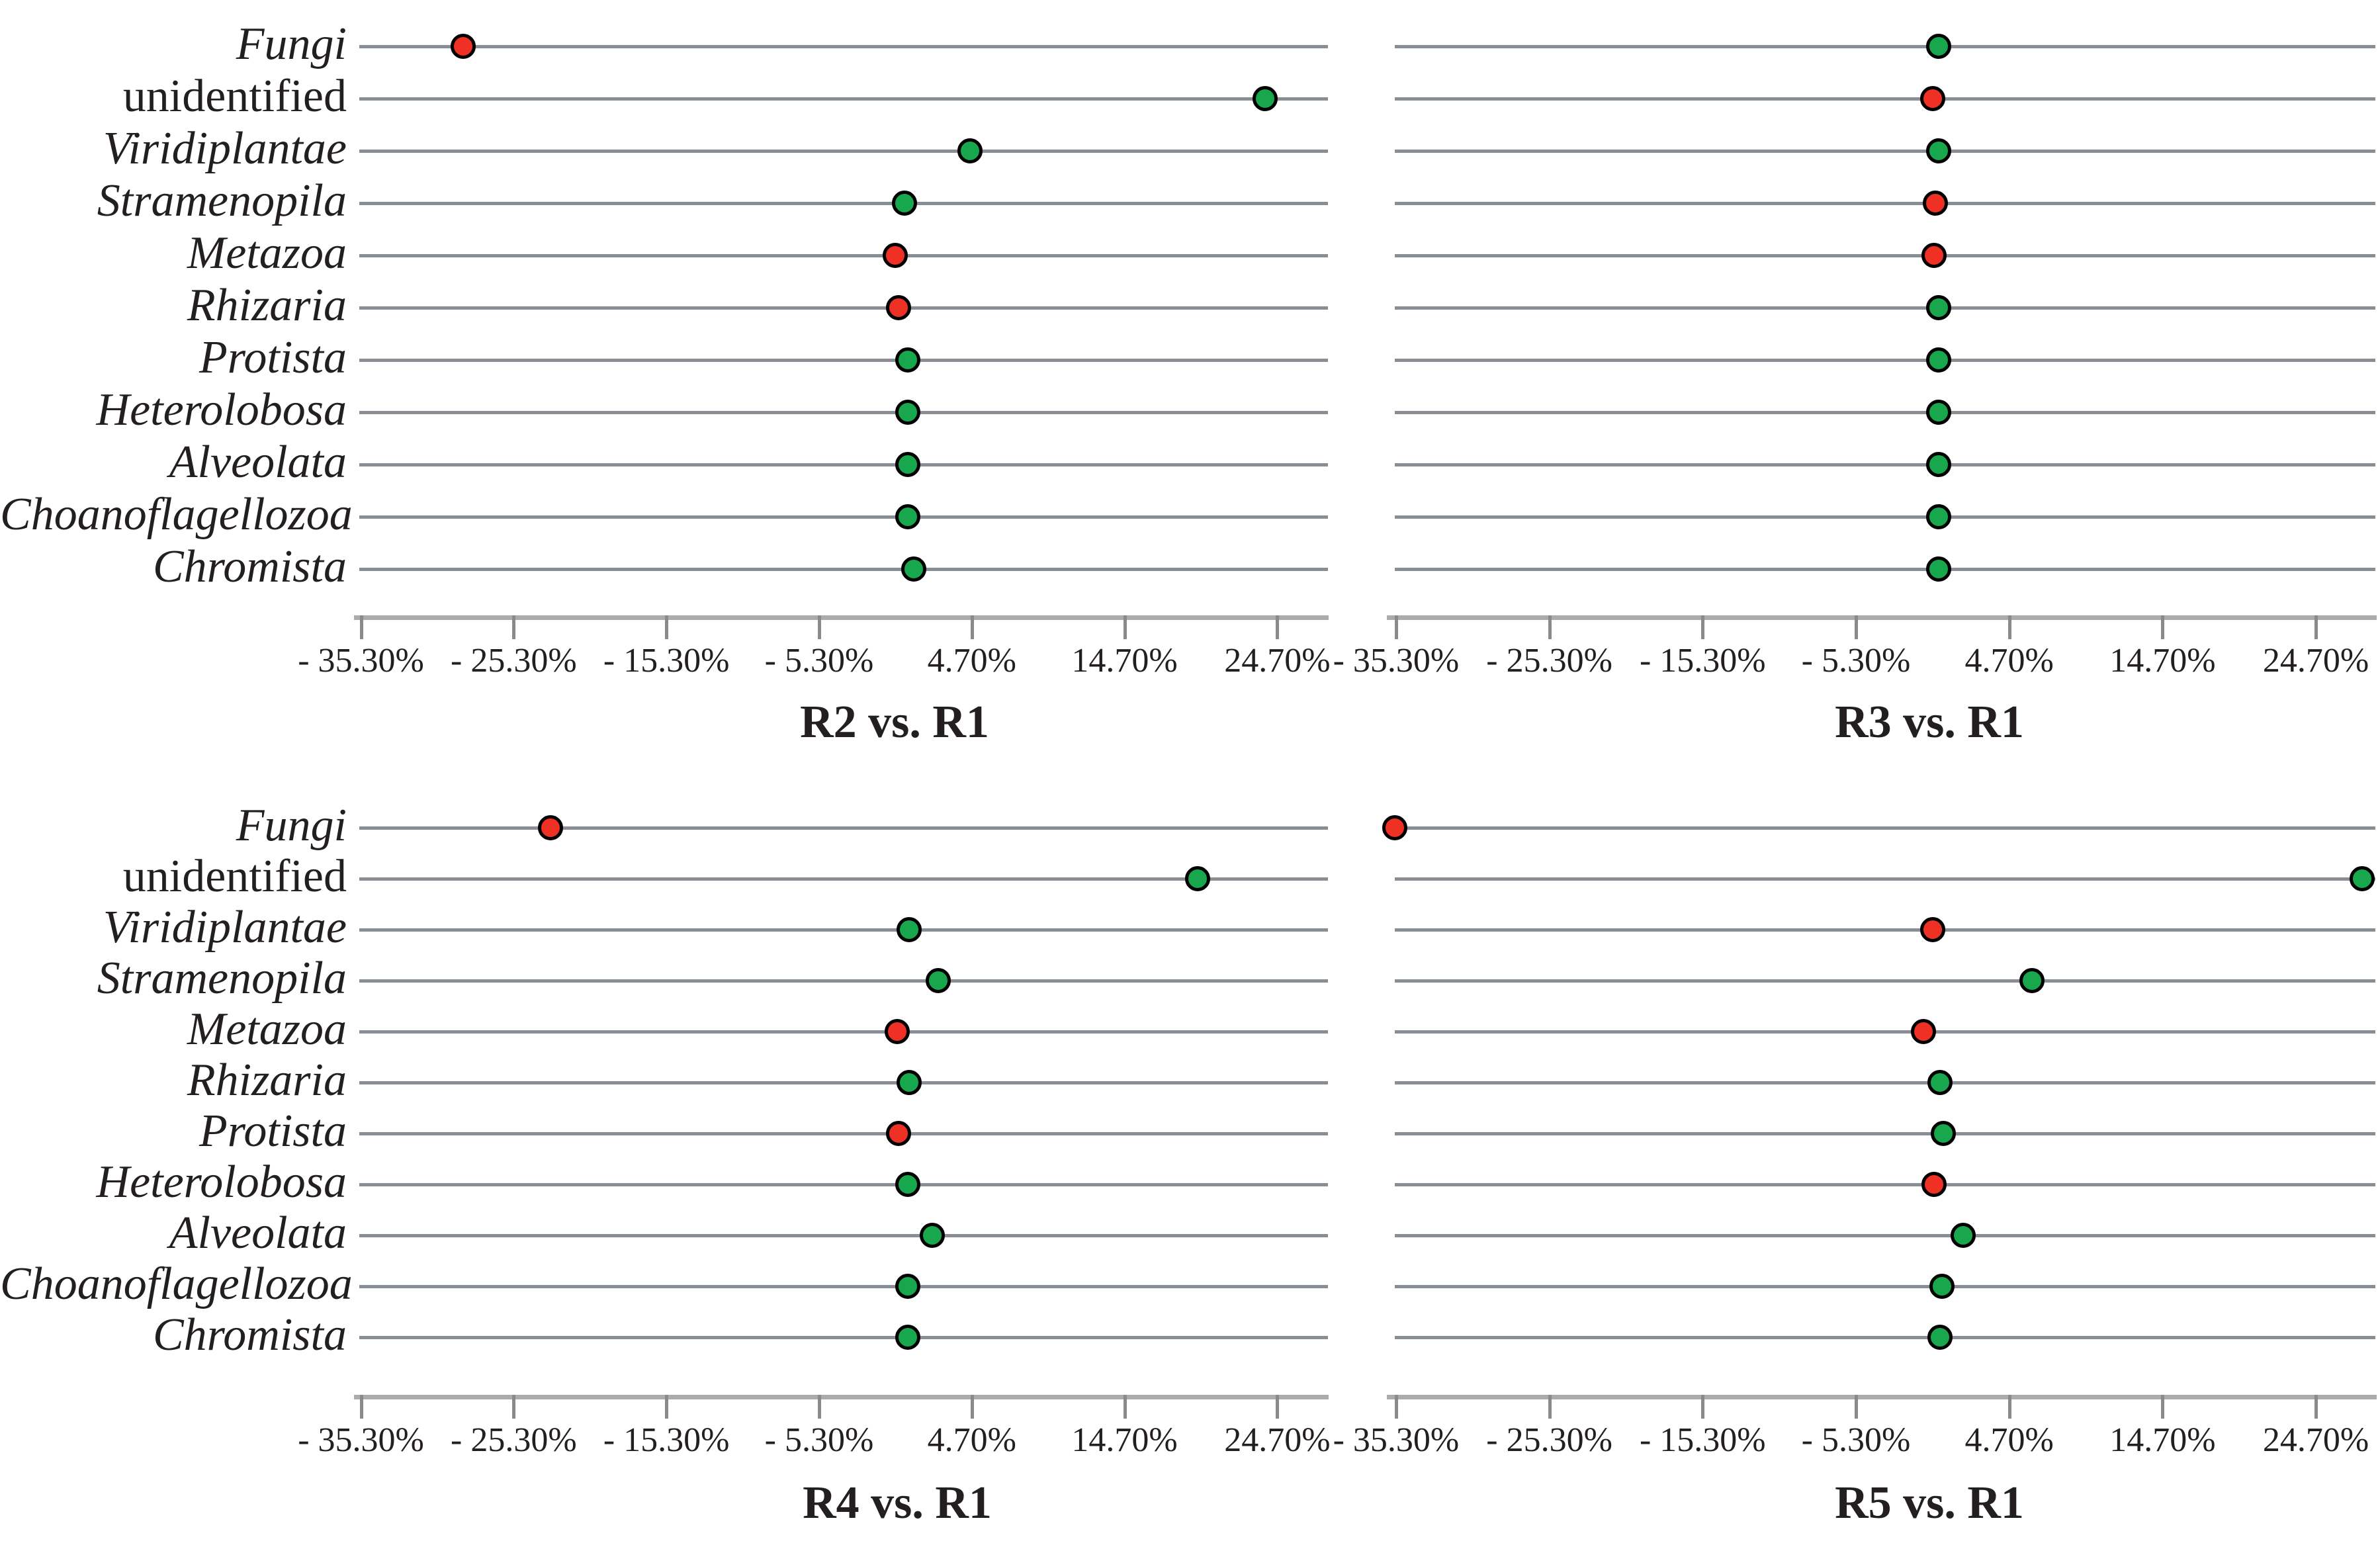  What do you see at coordinates (176, 515) in the screenshot?
I see `category-label: Choanoflagellozoa` at bounding box center [176, 515].